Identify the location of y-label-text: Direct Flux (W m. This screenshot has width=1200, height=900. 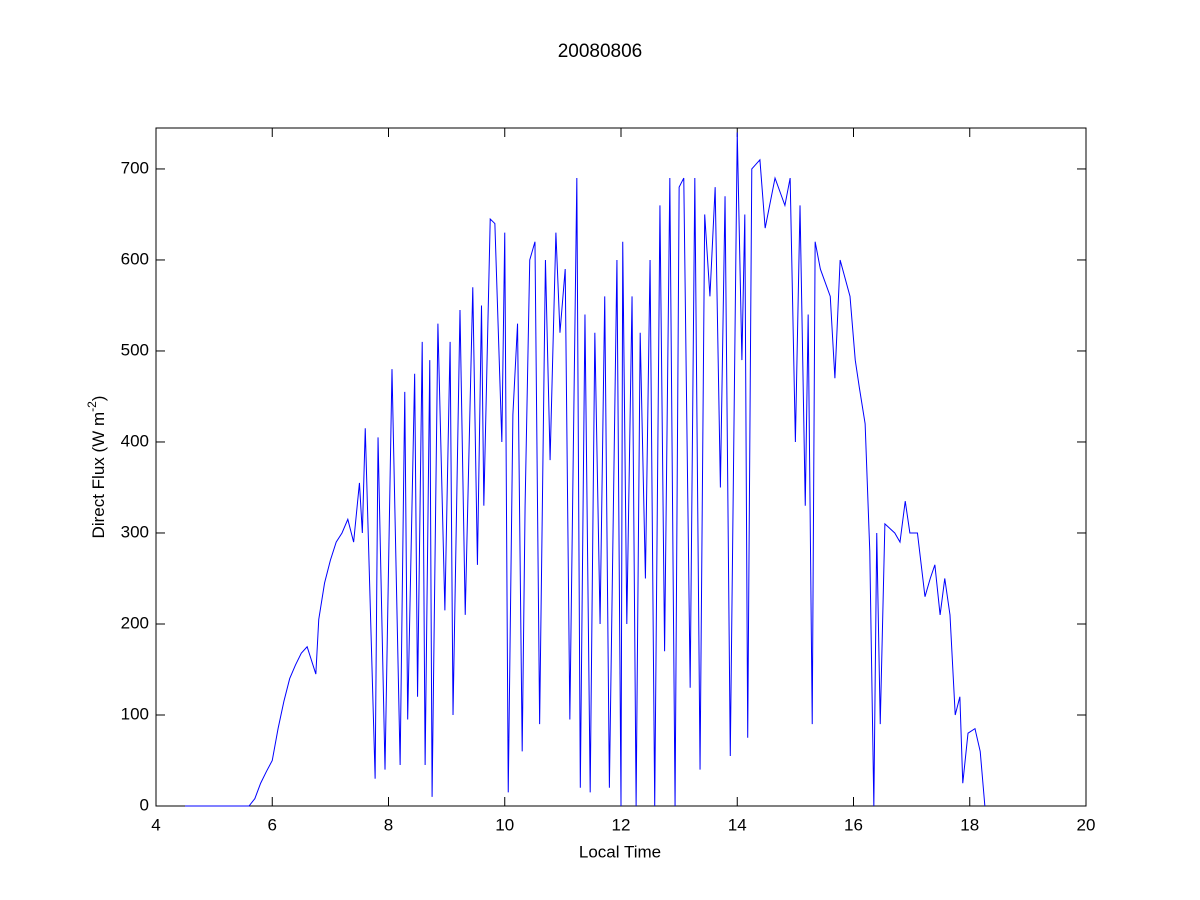
(98, 475).